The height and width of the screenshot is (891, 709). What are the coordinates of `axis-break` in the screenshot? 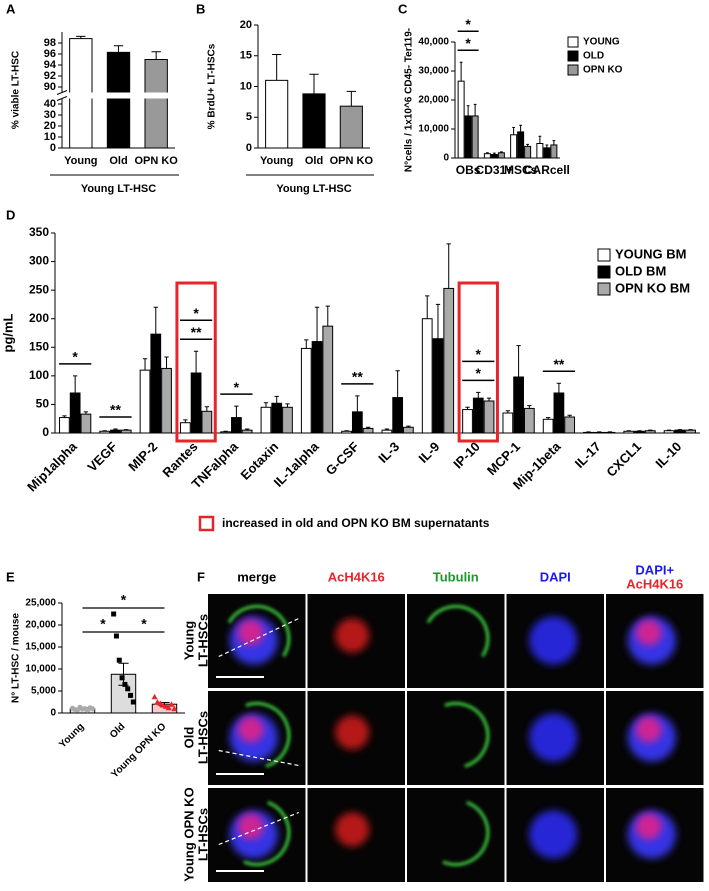 It's located at (118, 95).